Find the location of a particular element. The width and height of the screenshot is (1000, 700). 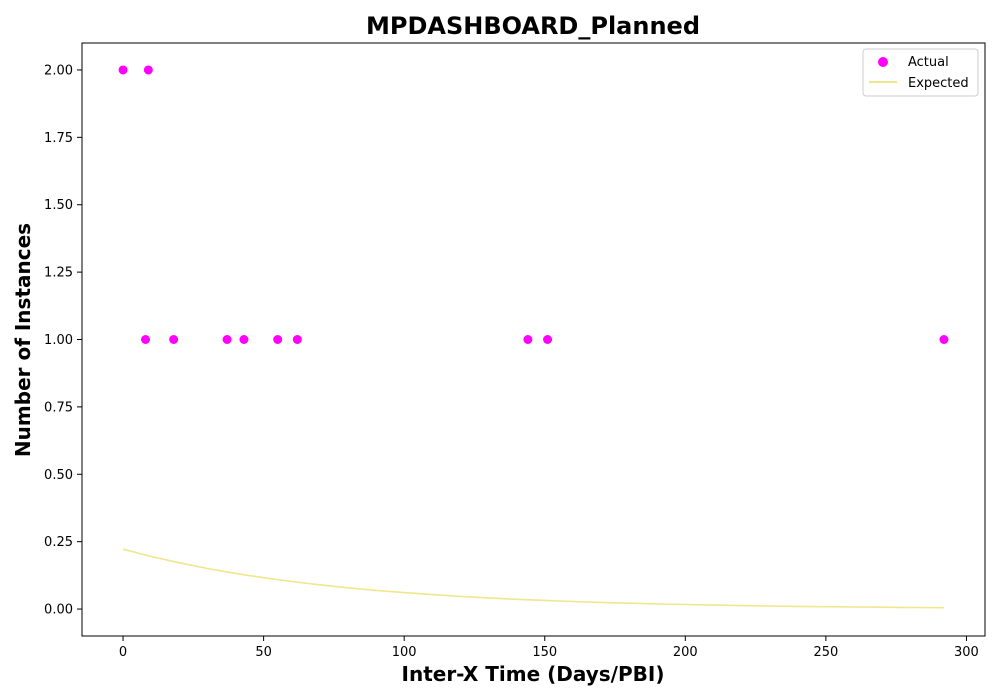

legend: Actual Expected is located at coordinates (920, 72).